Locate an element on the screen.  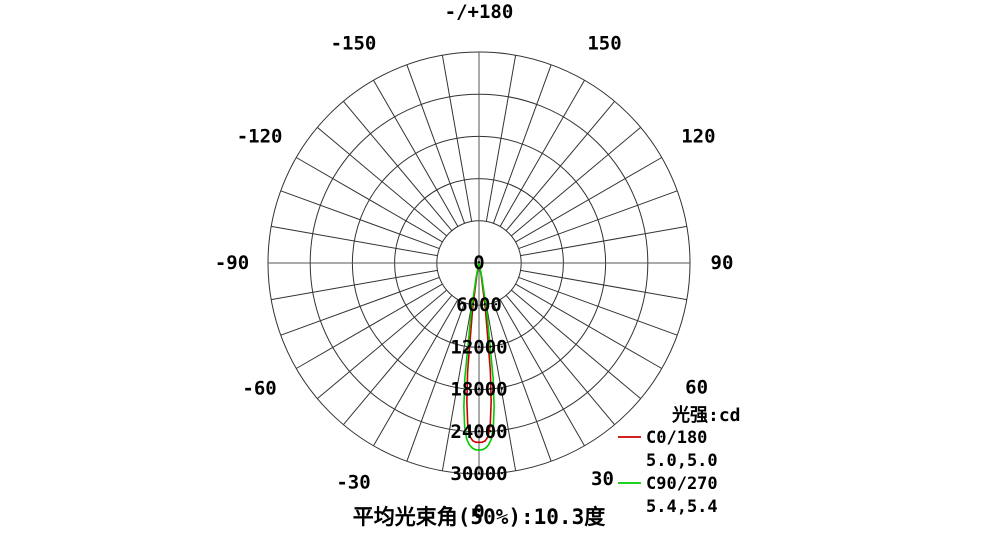
radial-tick-label: 18000 is located at coordinates (478, 390).